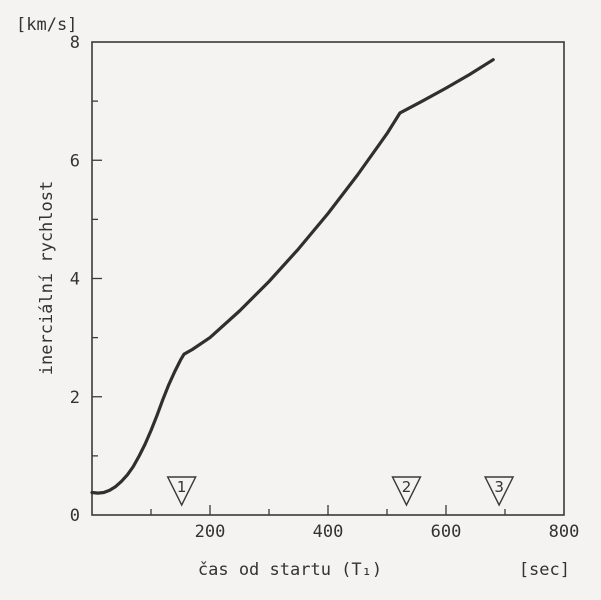 The height and width of the screenshot is (600, 601). What do you see at coordinates (47, 278) in the screenshot?
I see `y-axis-label: inerciální rychlost` at bounding box center [47, 278].